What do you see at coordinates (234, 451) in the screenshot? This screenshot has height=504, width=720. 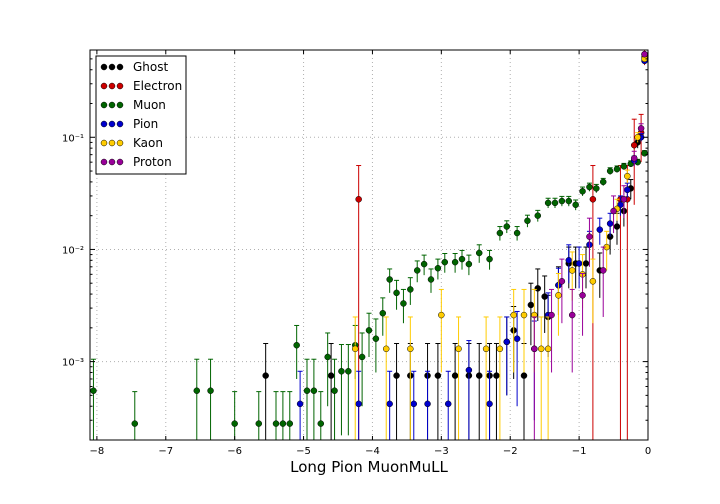 I see `x-tick-label: −6` at bounding box center [234, 451].